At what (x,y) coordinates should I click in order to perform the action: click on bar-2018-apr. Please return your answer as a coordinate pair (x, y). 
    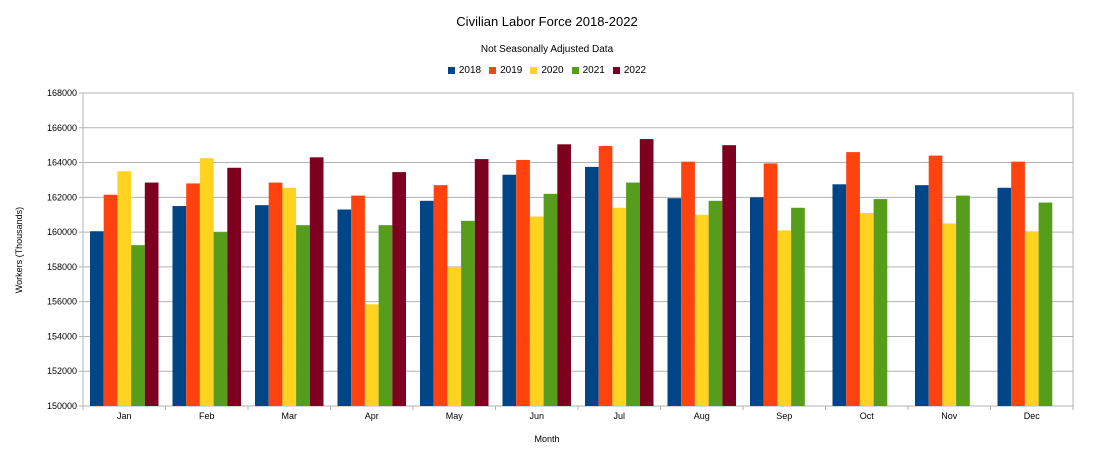
    Looking at the image, I should click on (344, 307).